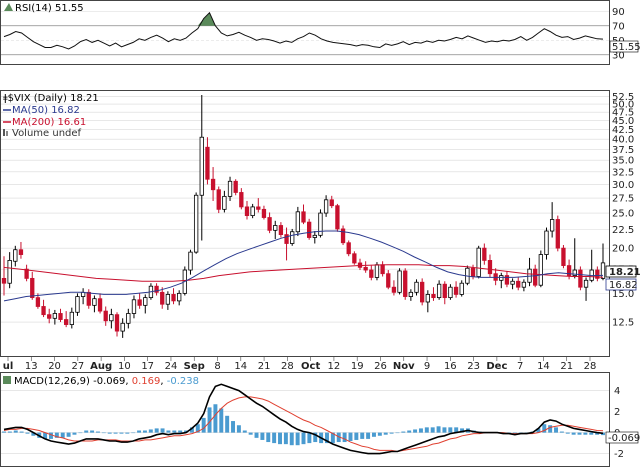 The height and width of the screenshot is (468, 640). What do you see at coordinates (30, 110) in the screenshot?
I see `ma50-label: MA(50)` at bounding box center [30, 110].